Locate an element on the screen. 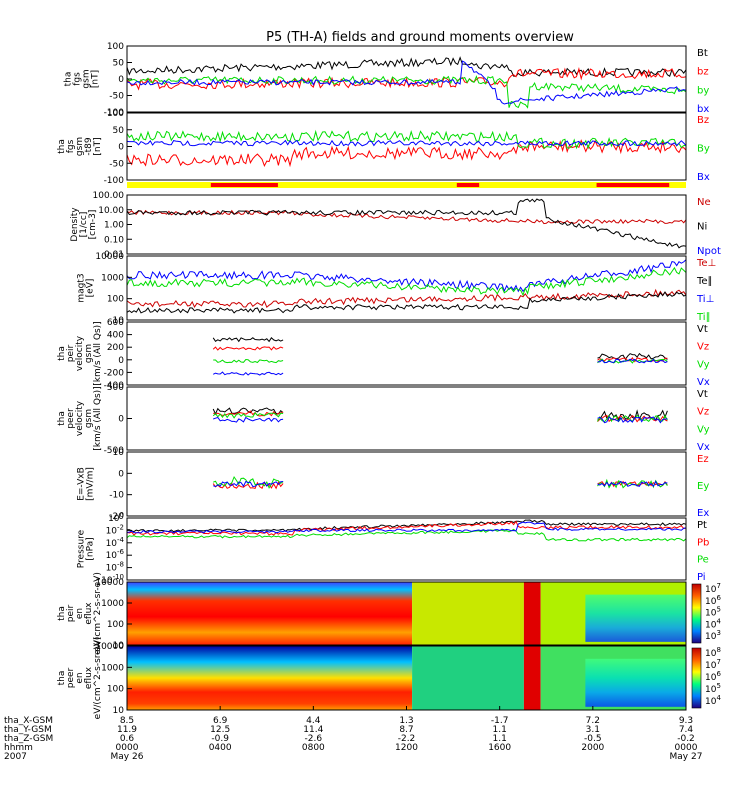  y-tick-label: -50 is located at coordinates (116, 164).